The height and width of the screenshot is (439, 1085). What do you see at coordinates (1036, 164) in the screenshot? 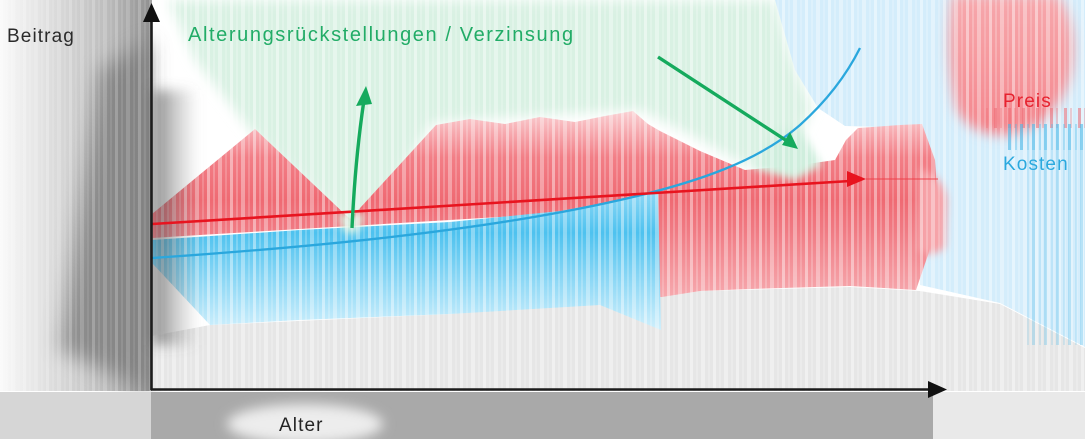
I see `kosten-series-label: Kosten` at bounding box center [1036, 164].